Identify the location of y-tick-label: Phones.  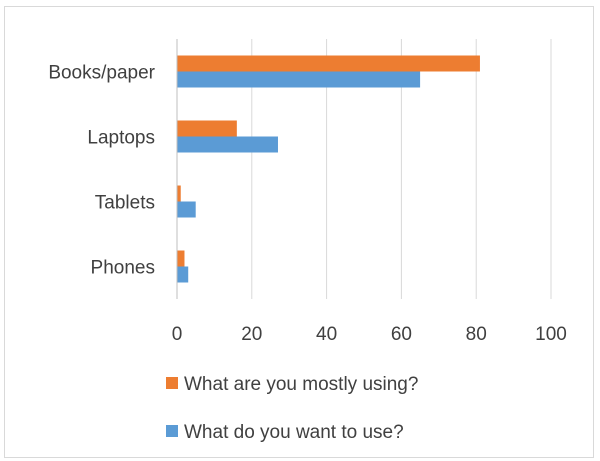
(123, 268).